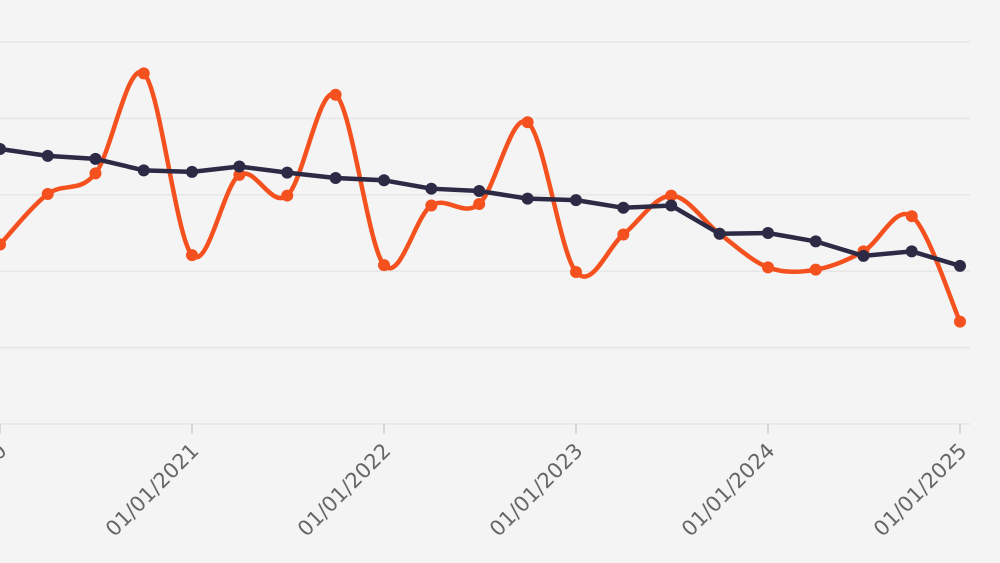  What do you see at coordinates (6, 490) in the screenshot?
I see `x-tick-label: 01/01/2020` at bounding box center [6, 490].